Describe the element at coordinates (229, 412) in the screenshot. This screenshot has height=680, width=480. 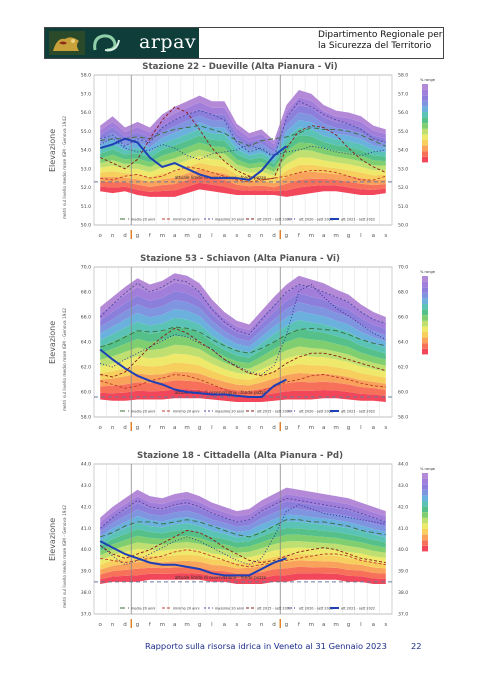
I see `legend-label: massimo 20 anni` at that location.